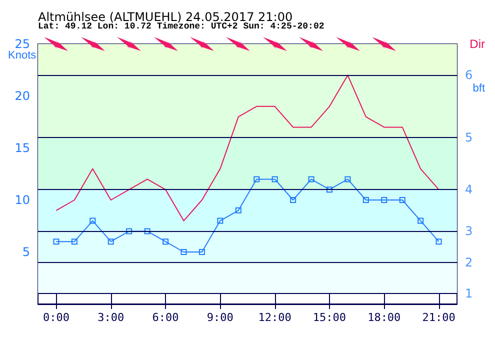 The width and height of the screenshot is (495, 348). I want to click on text: 1, so click(469, 293).